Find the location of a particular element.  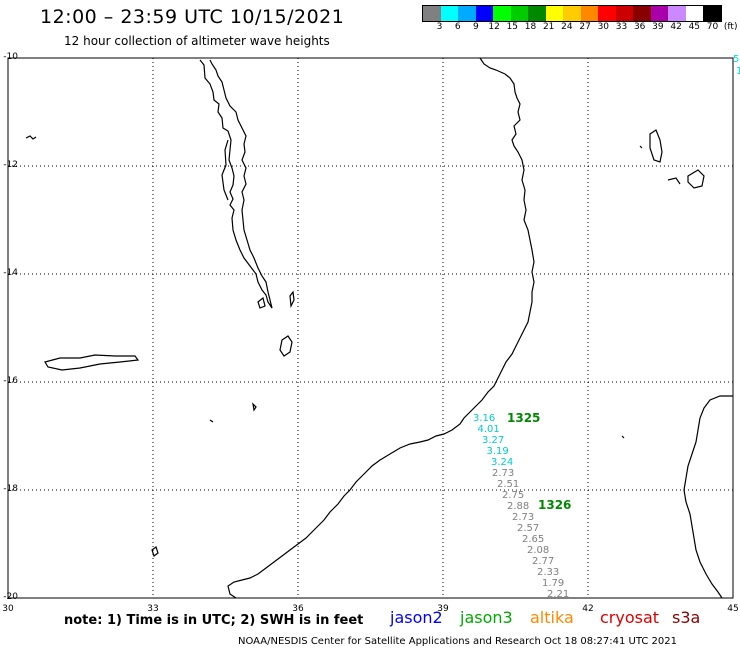

comoros-island is located at coordinates (656, 146).